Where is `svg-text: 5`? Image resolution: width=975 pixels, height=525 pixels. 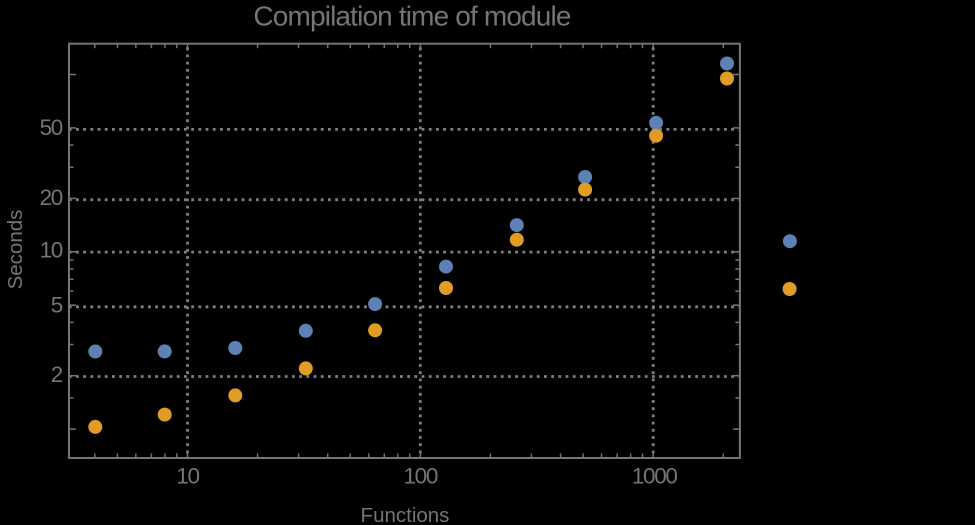 svg-text: 5 is located at coordinates (57, 304).